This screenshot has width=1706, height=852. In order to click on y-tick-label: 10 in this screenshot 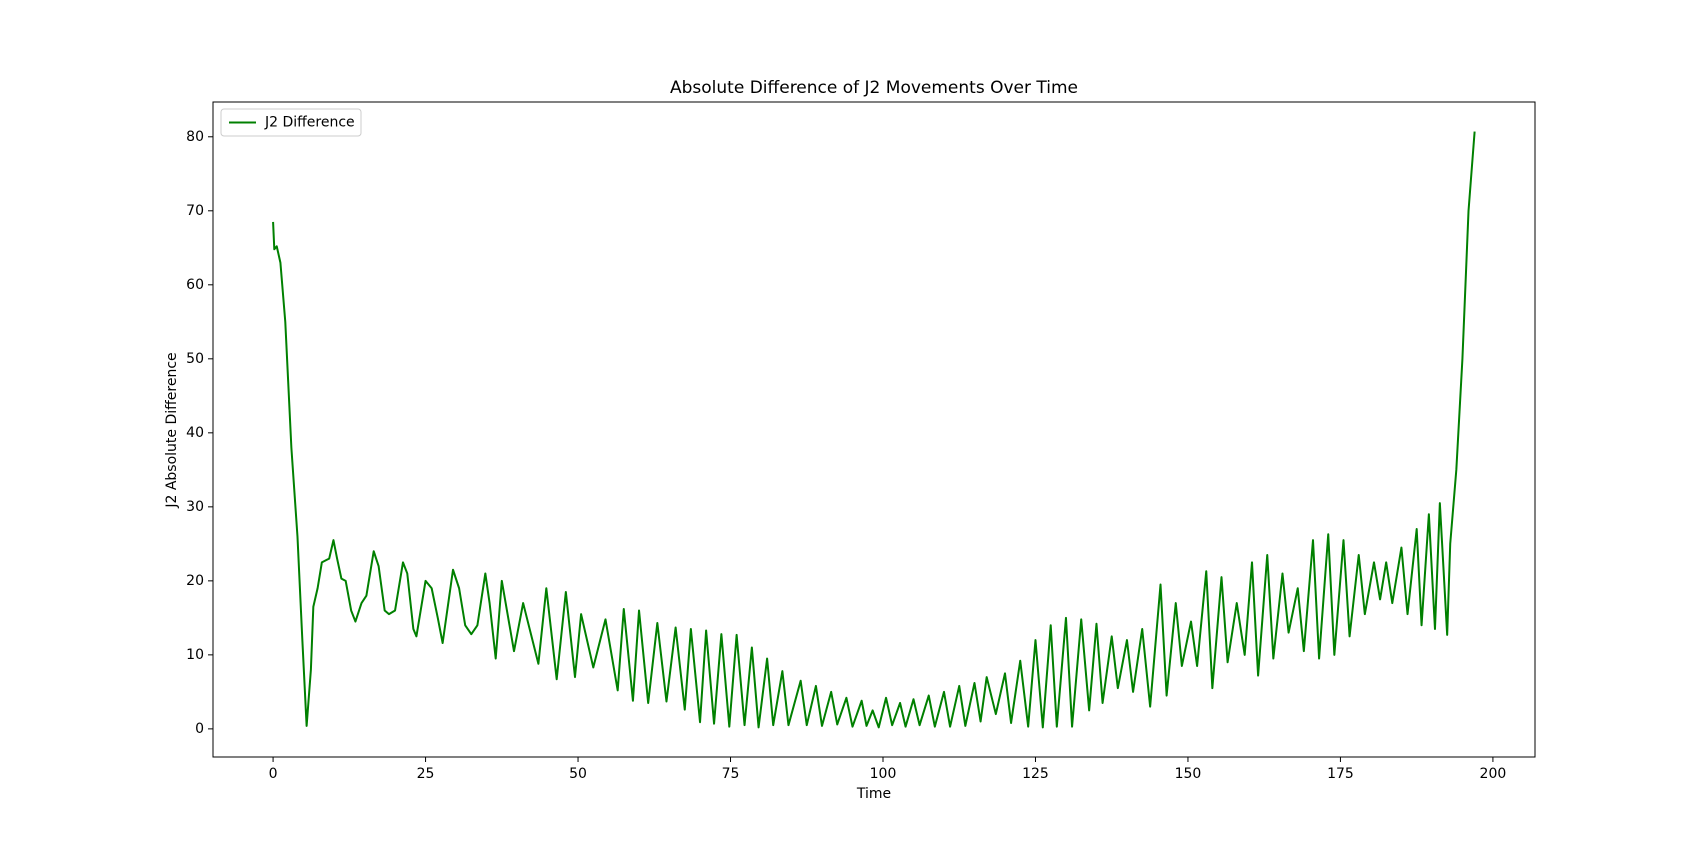, I will do `click(195, 655)`.